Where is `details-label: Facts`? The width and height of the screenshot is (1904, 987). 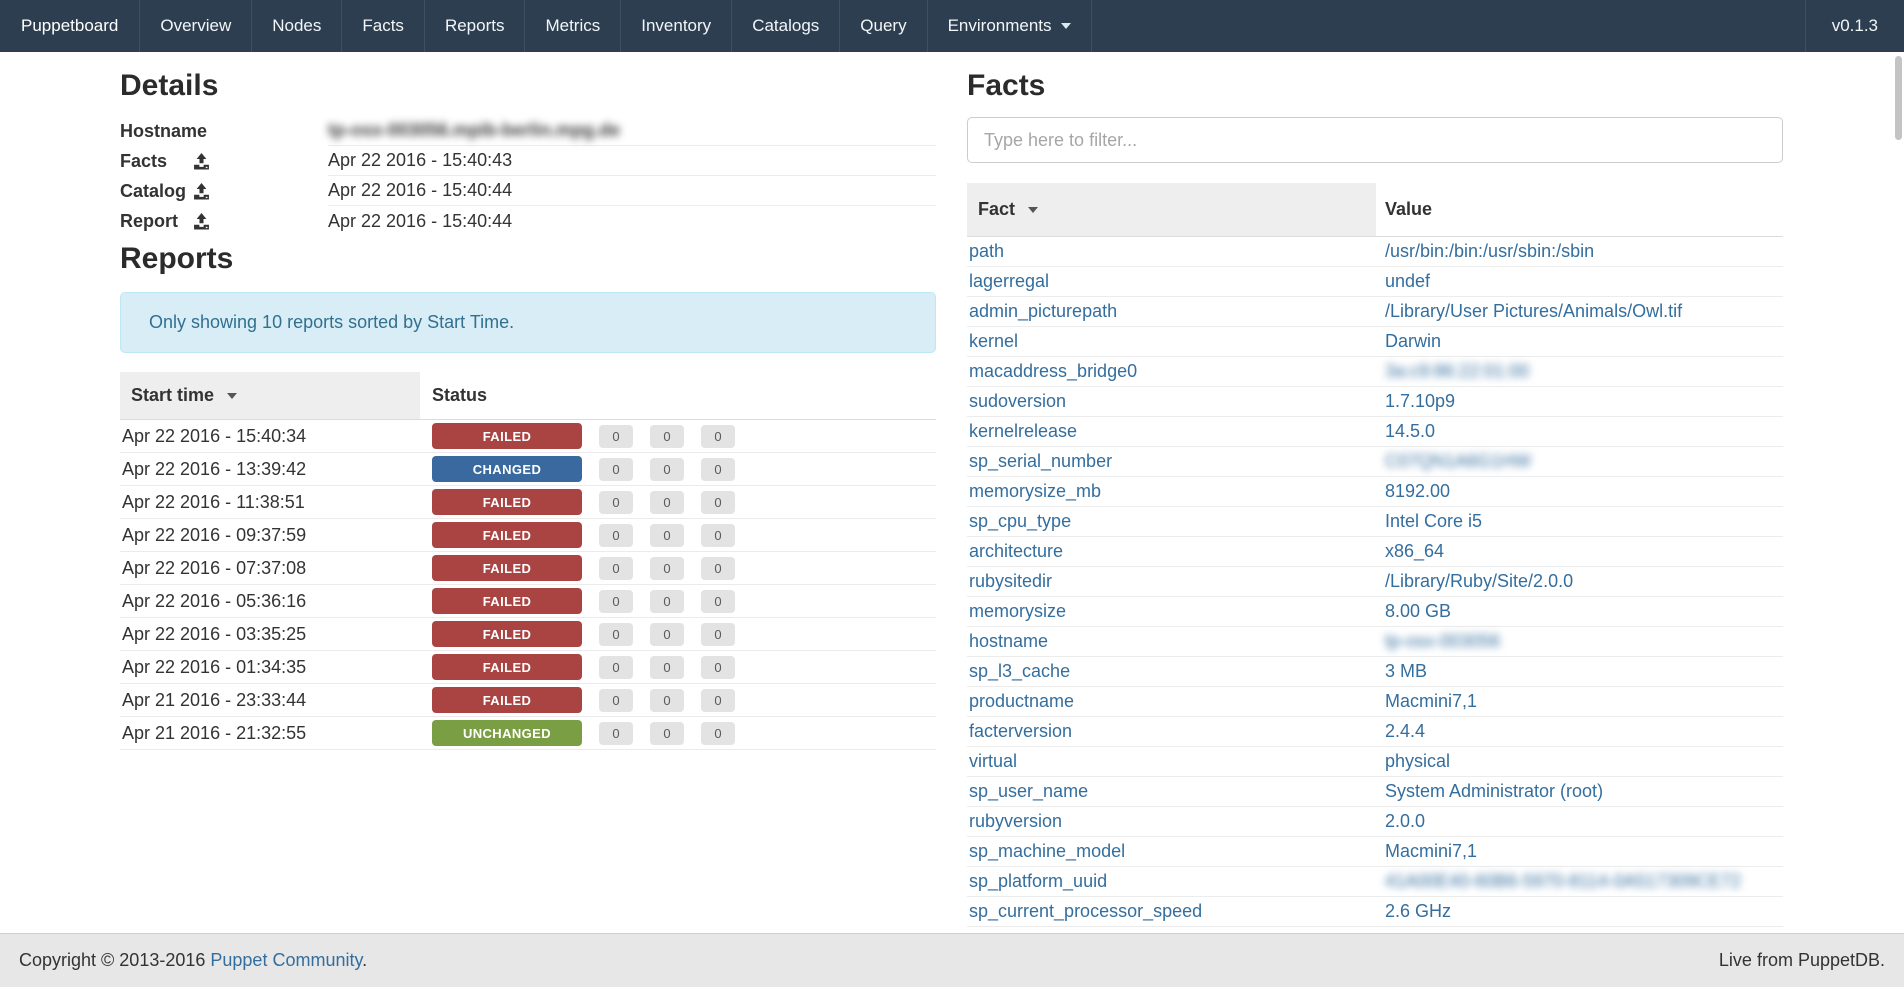 details-label: Facts is located at coordinates (144, 160).